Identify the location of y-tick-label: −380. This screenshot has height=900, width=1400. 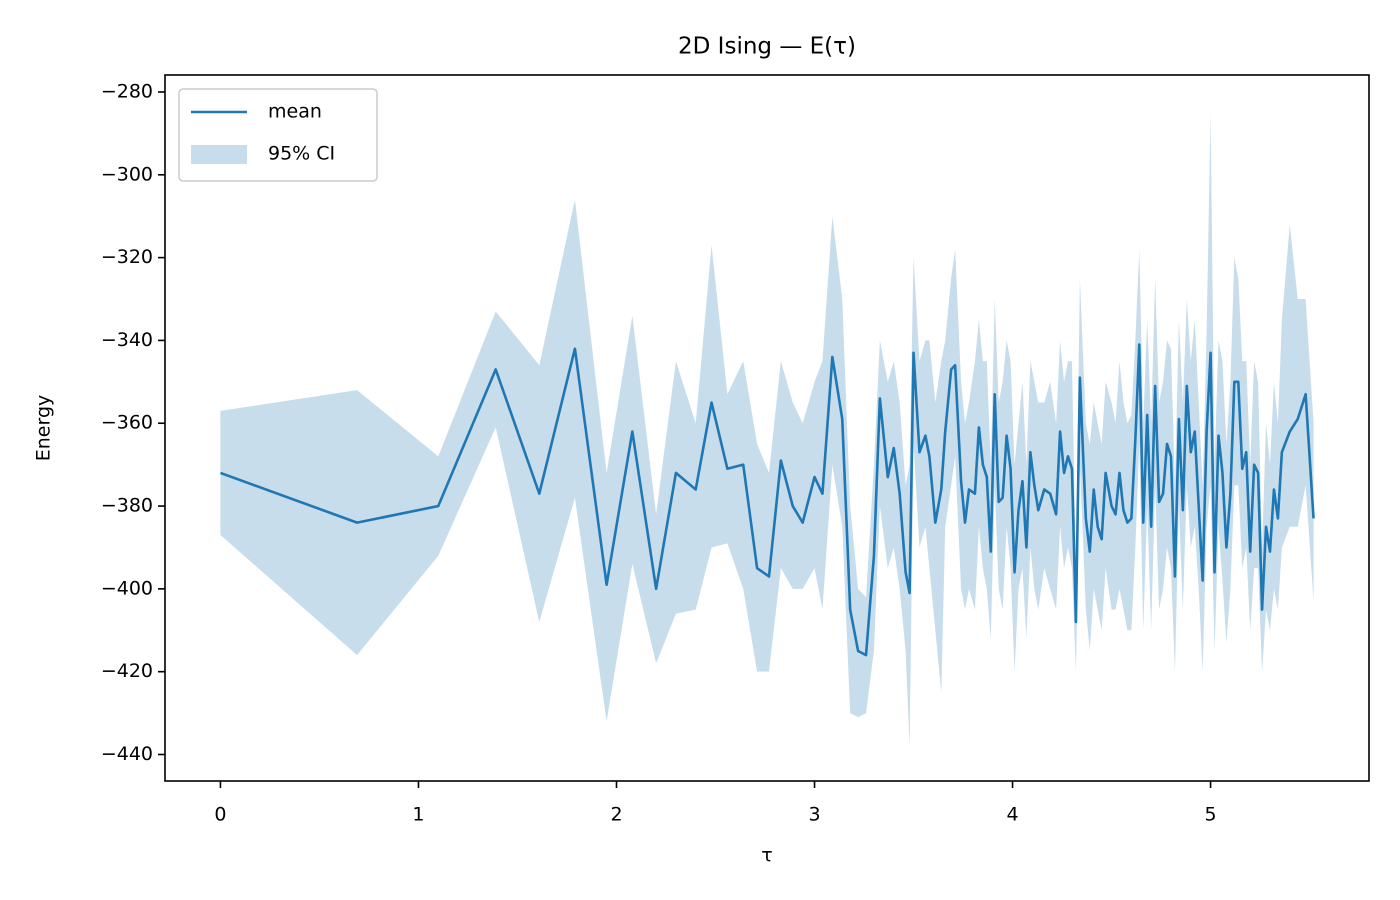
(127, 506).